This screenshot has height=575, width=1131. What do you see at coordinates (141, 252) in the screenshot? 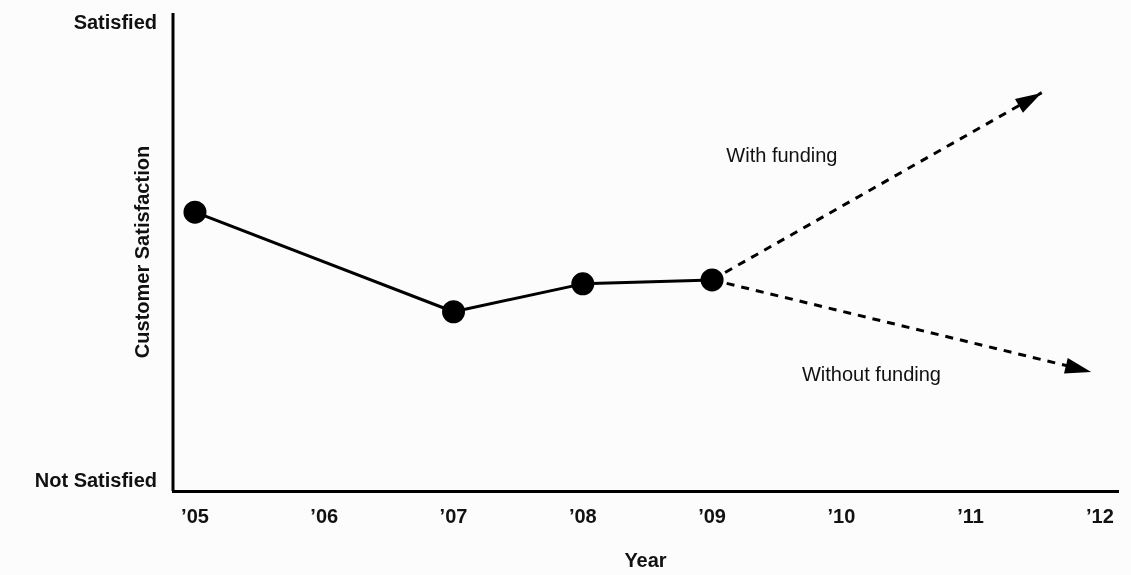
I see `y-axis-title: Customer Satisfaction` at bounding box center [141, 252].